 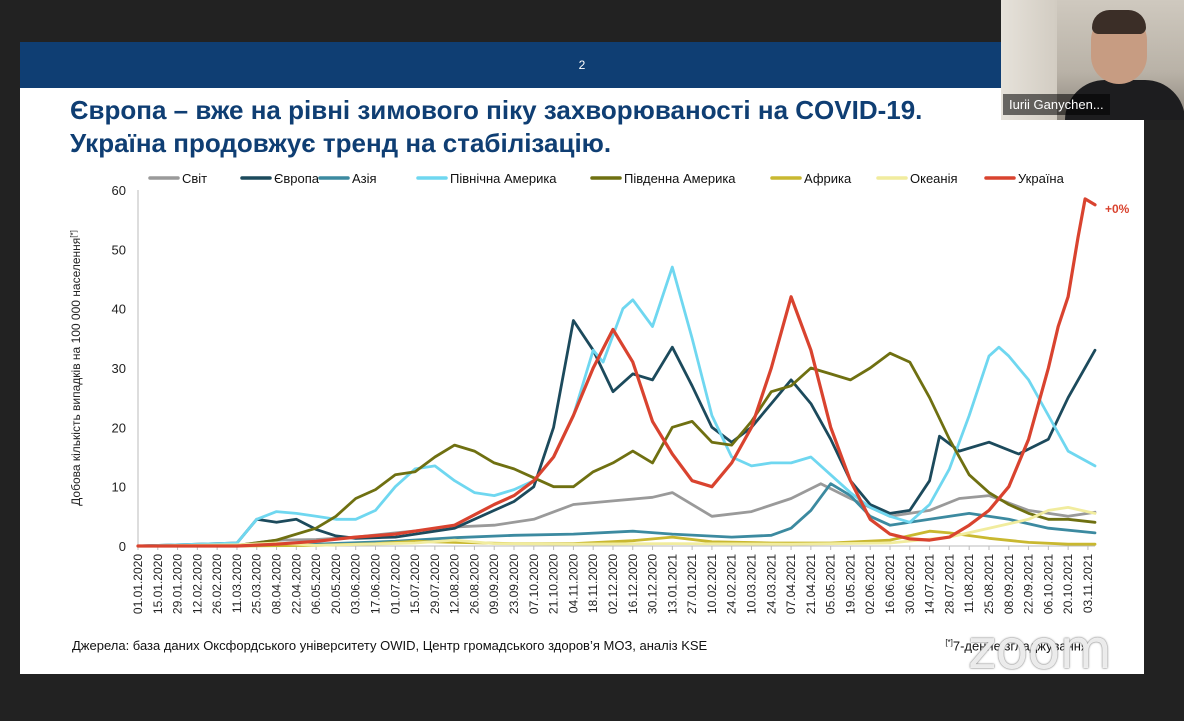 I want to click on x-tick-label: 16.12.2020, so click(x=633, y=584).